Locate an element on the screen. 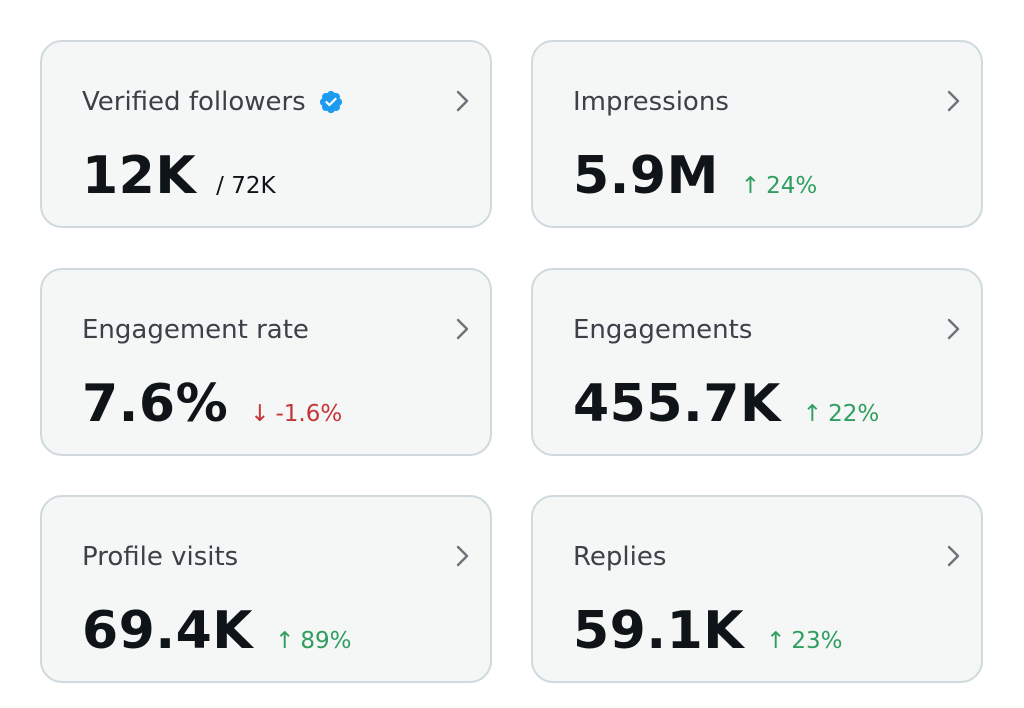 The width and height of the screenshot is (1024, 708). metric-row: 455.7K ↑ 22% is located at coordinates (726, 404).